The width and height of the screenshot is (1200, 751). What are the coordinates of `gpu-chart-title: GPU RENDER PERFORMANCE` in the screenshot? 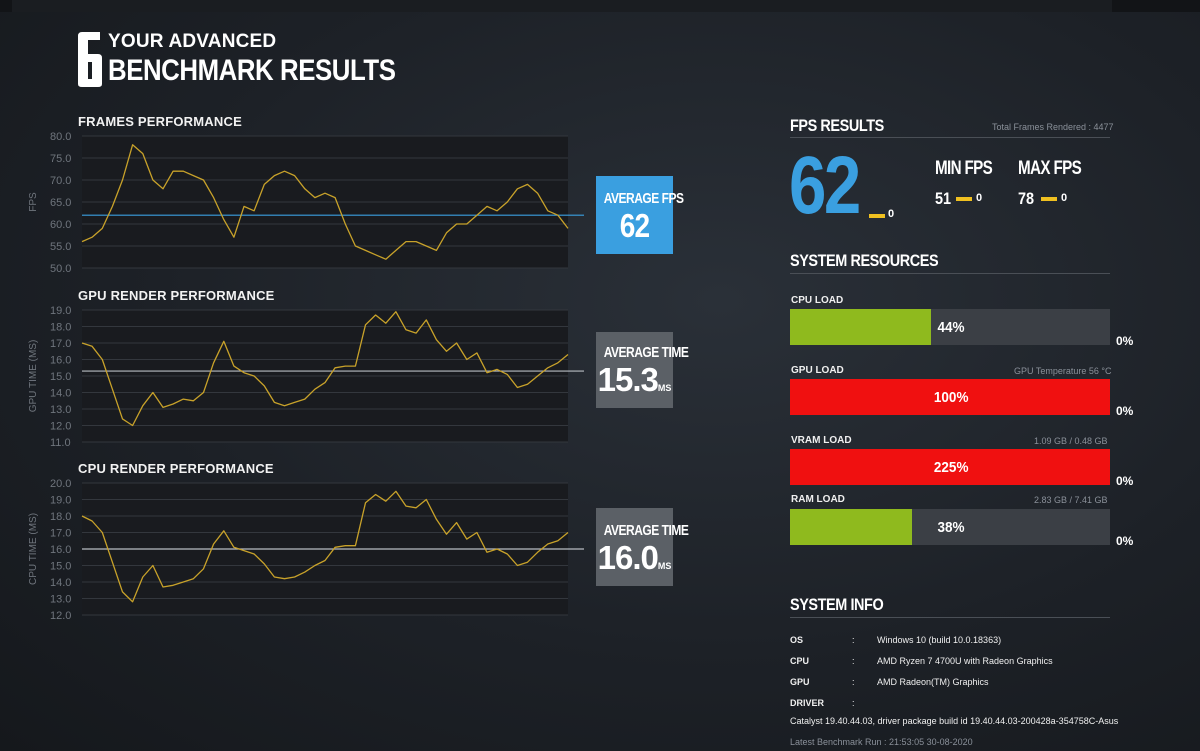 It's located at (176, 295).